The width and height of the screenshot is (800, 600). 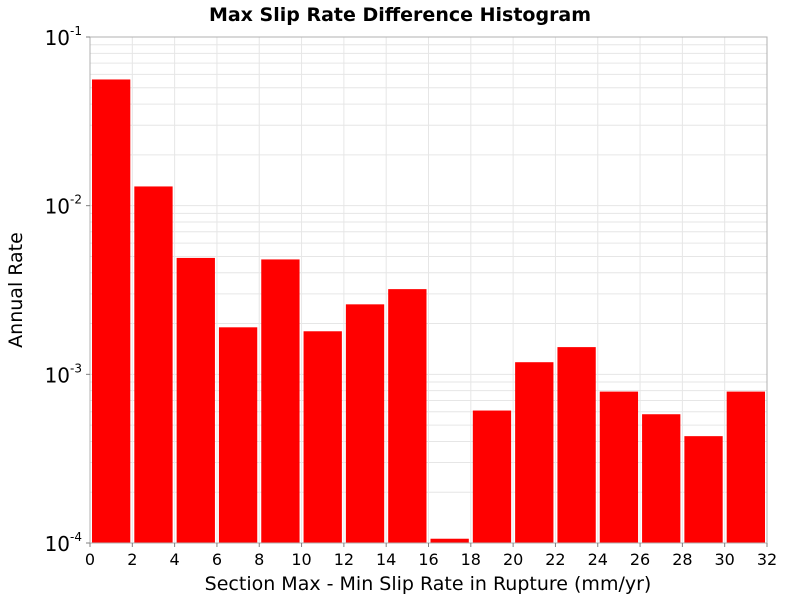 What do you see at coordinates (598, 559) in the screenshot?
I see `x-tick-label: 24` at bounding box center [598, 559].